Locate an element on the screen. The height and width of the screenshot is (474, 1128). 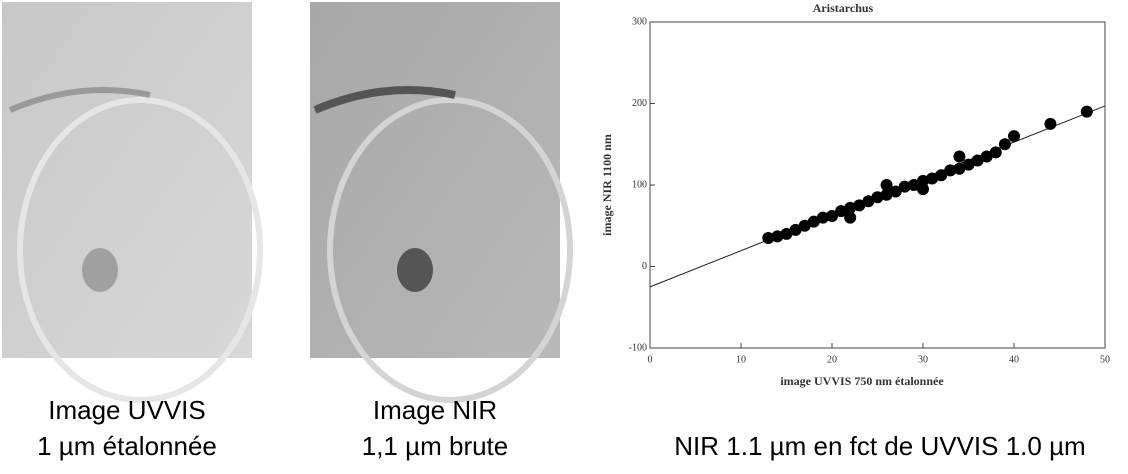
x-tick-label: 20 is located at coordinates (832, 359).